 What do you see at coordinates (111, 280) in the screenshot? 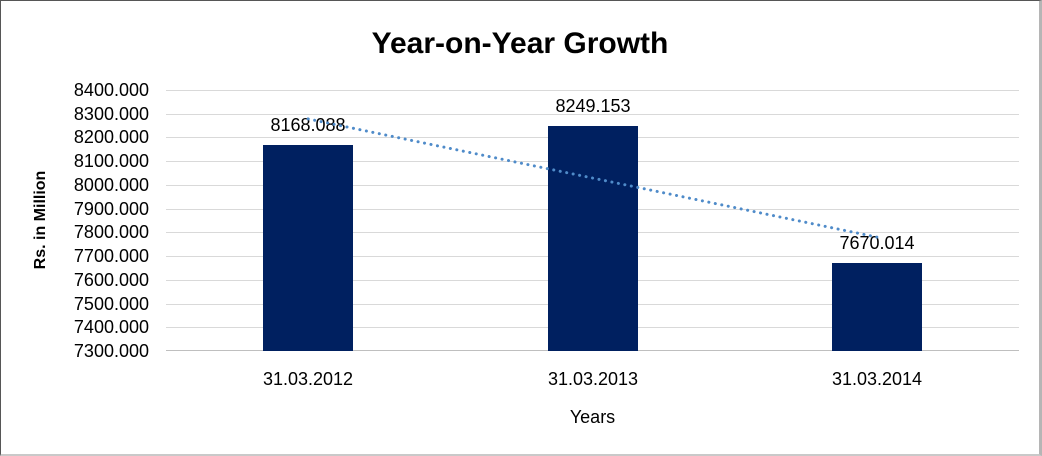
I see `y-tick-label: 7600.000` at bounding box center [111, 280].